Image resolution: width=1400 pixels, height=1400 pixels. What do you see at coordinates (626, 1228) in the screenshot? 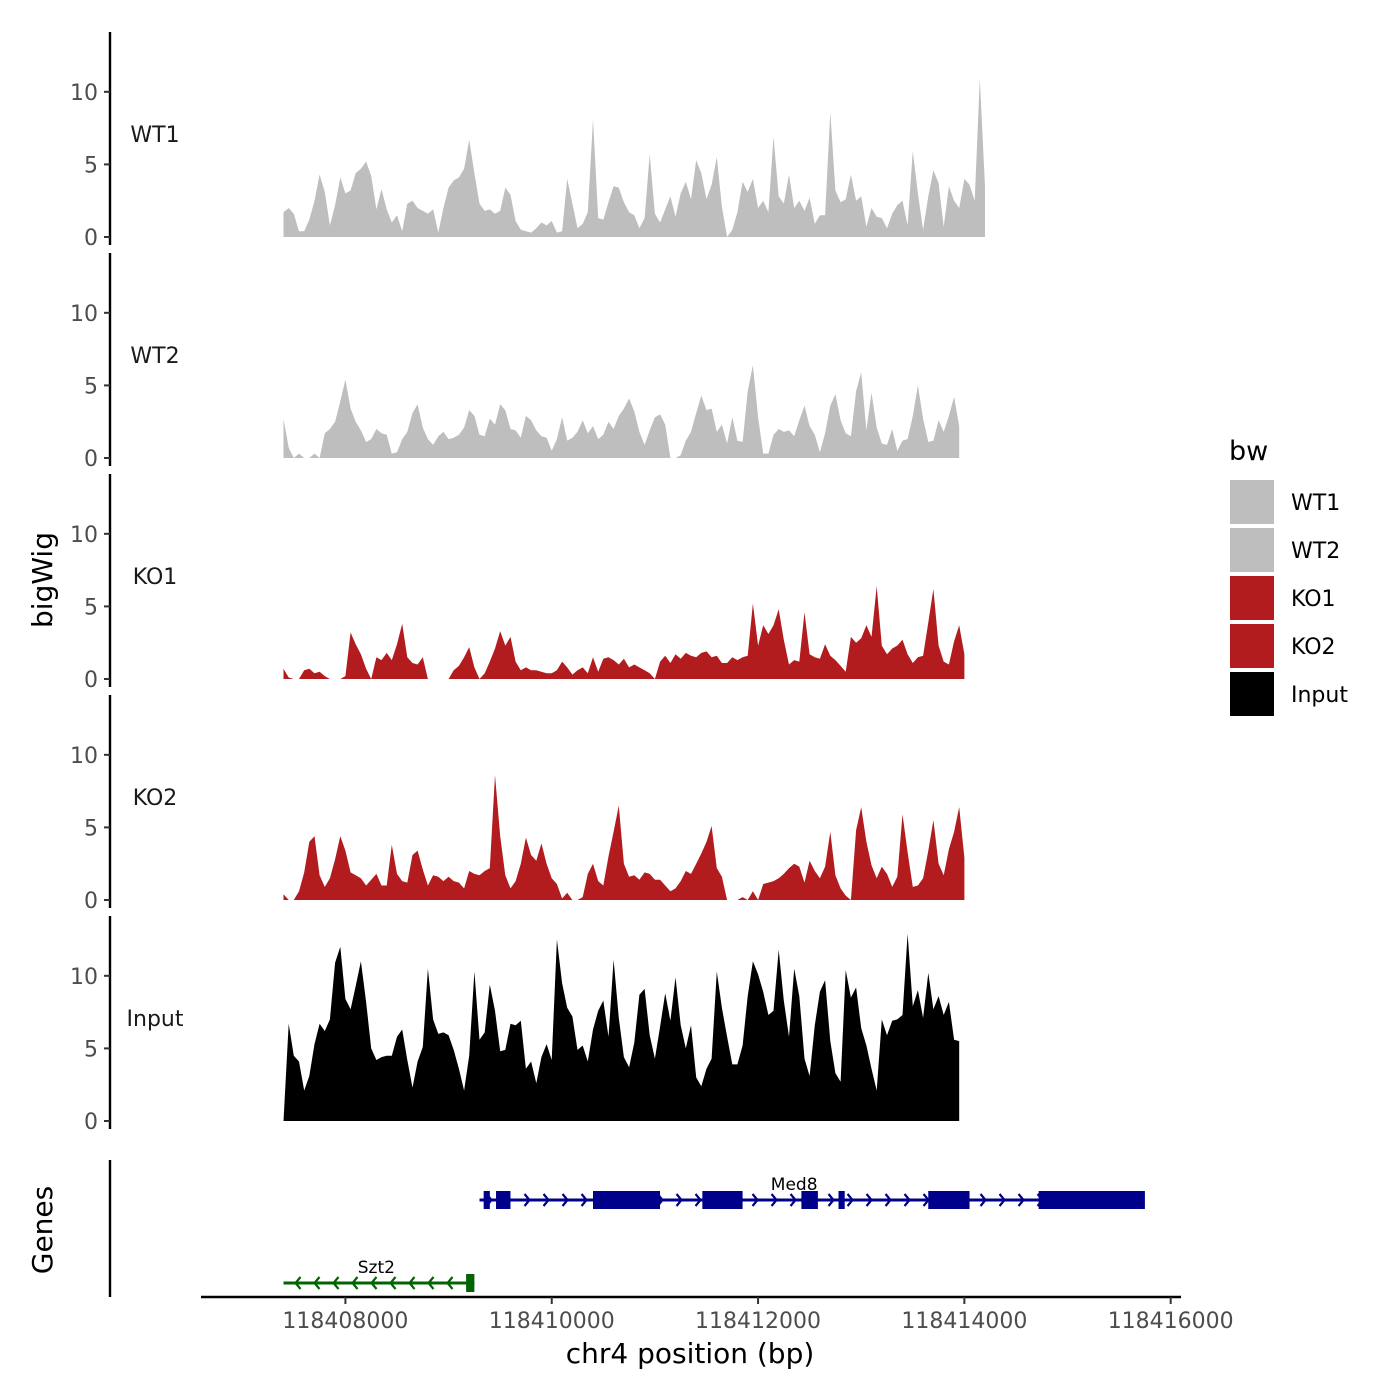
I see `genes-panel: Szt2 Med8` at bounding box center [626, 1228].